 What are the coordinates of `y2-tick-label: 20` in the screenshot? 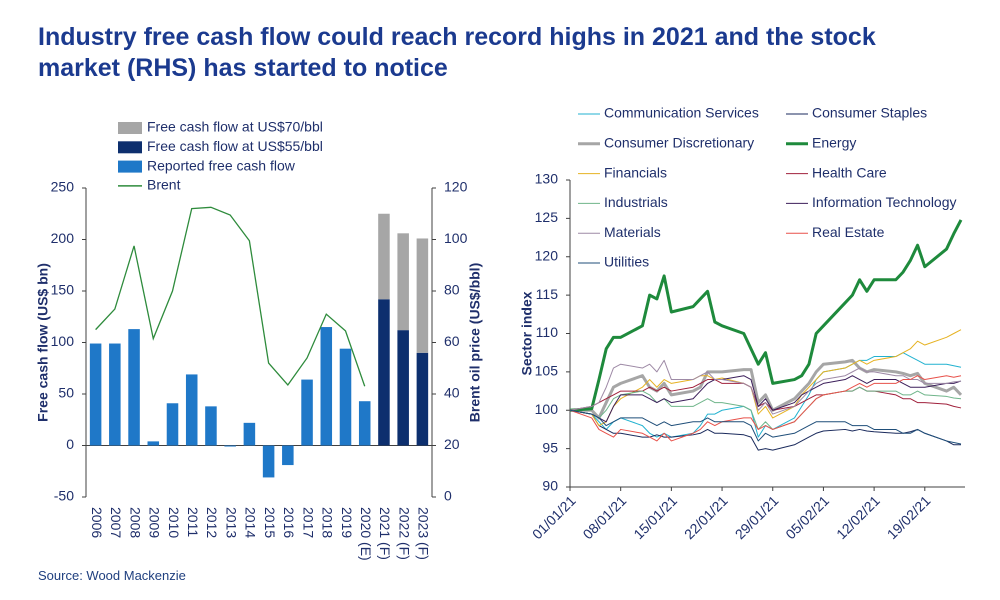 It's located at (452, 444).